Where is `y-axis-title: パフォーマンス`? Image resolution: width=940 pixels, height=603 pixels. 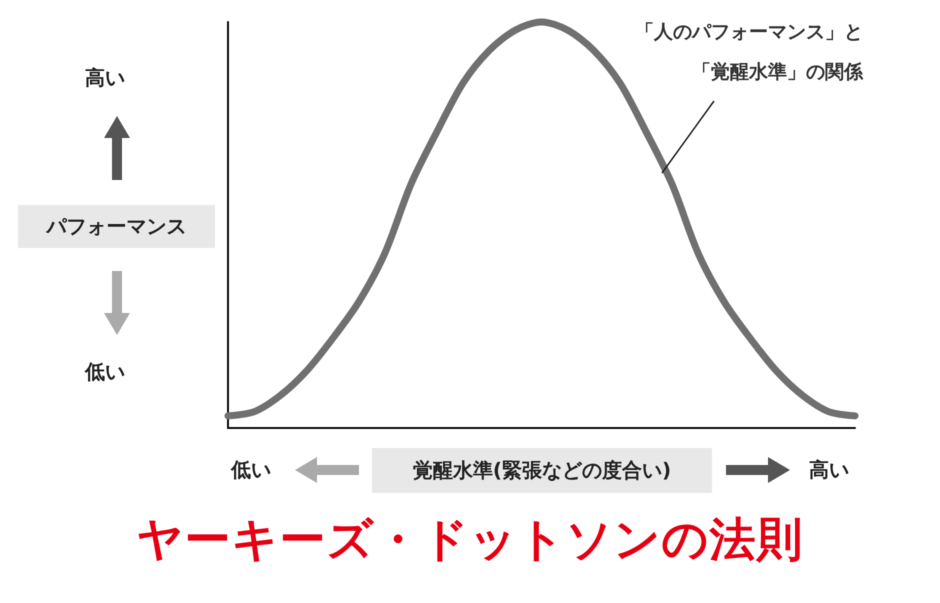 y-axis-title: パフォーマンス is located at coordinates (116, 226).